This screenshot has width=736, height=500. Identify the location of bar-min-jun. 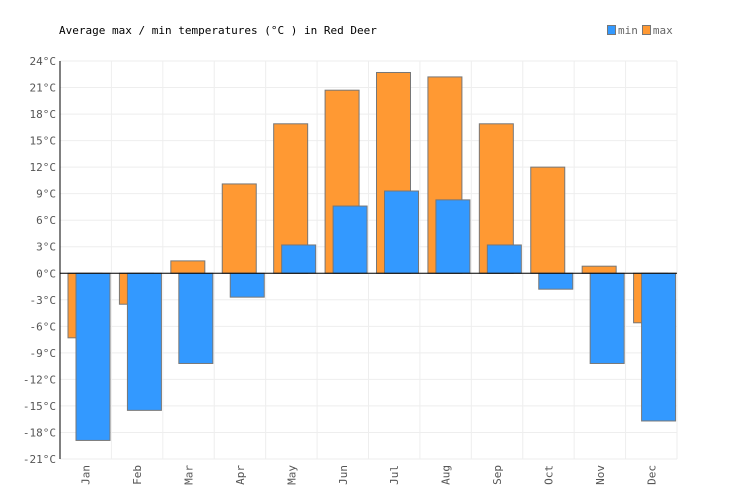
(350, 239).